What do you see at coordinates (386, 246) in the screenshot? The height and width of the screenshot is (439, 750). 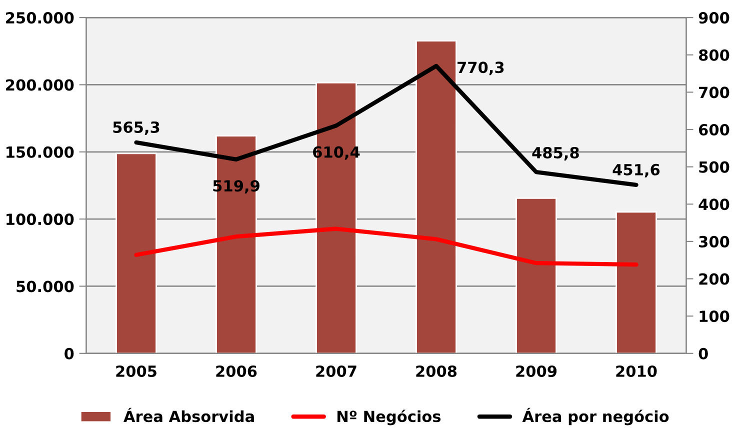 I see `line-series` at bounding box center [386, 246].